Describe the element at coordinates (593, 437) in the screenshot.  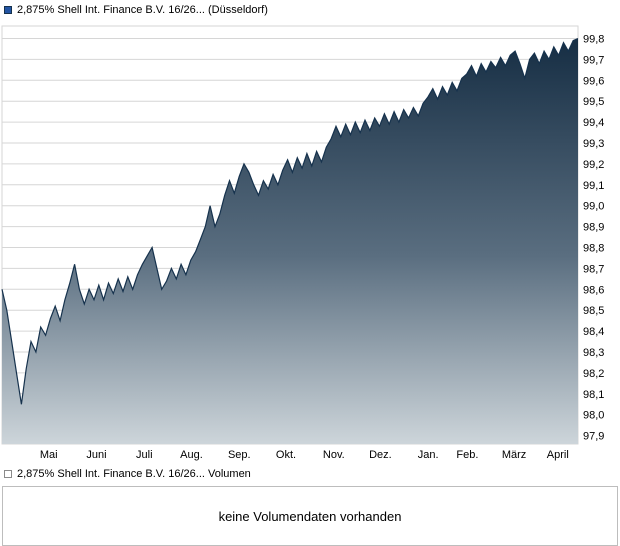
I see `svg-text: 97,9` at that location.